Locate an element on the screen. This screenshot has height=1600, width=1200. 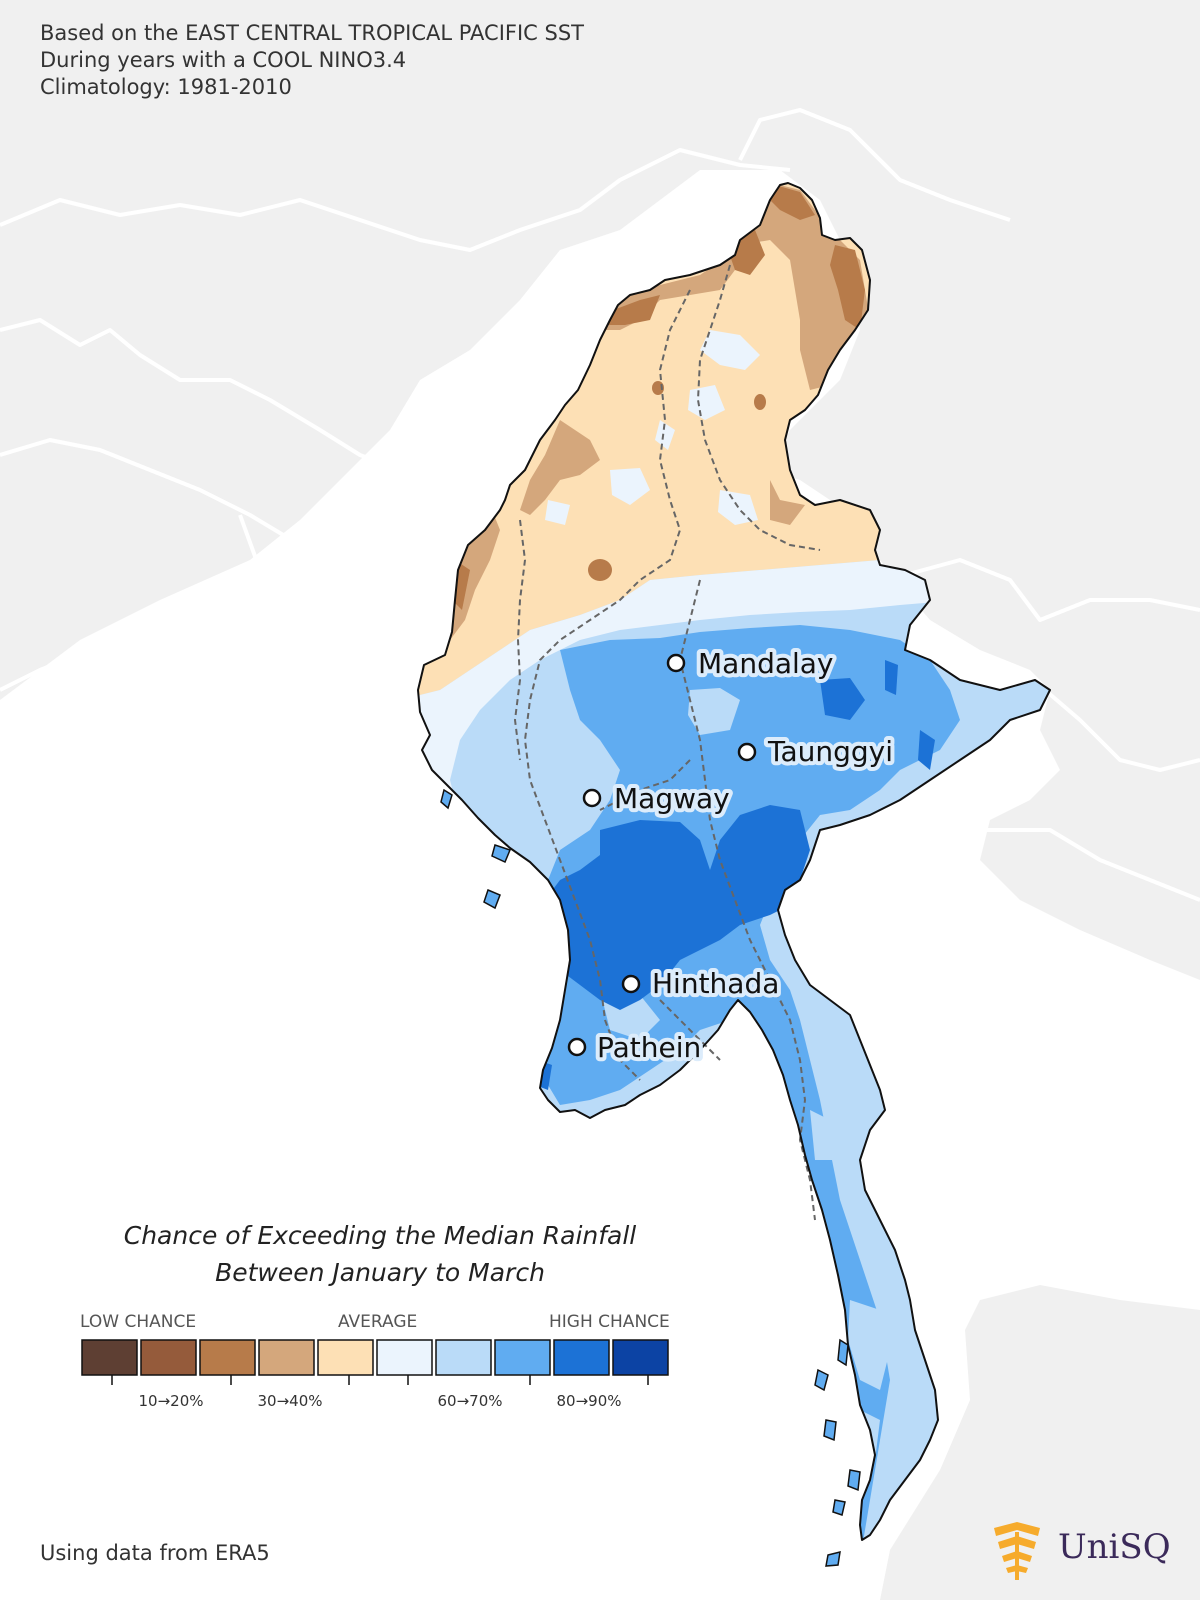
city-magway: Magway is located at coordinates (658, 798).